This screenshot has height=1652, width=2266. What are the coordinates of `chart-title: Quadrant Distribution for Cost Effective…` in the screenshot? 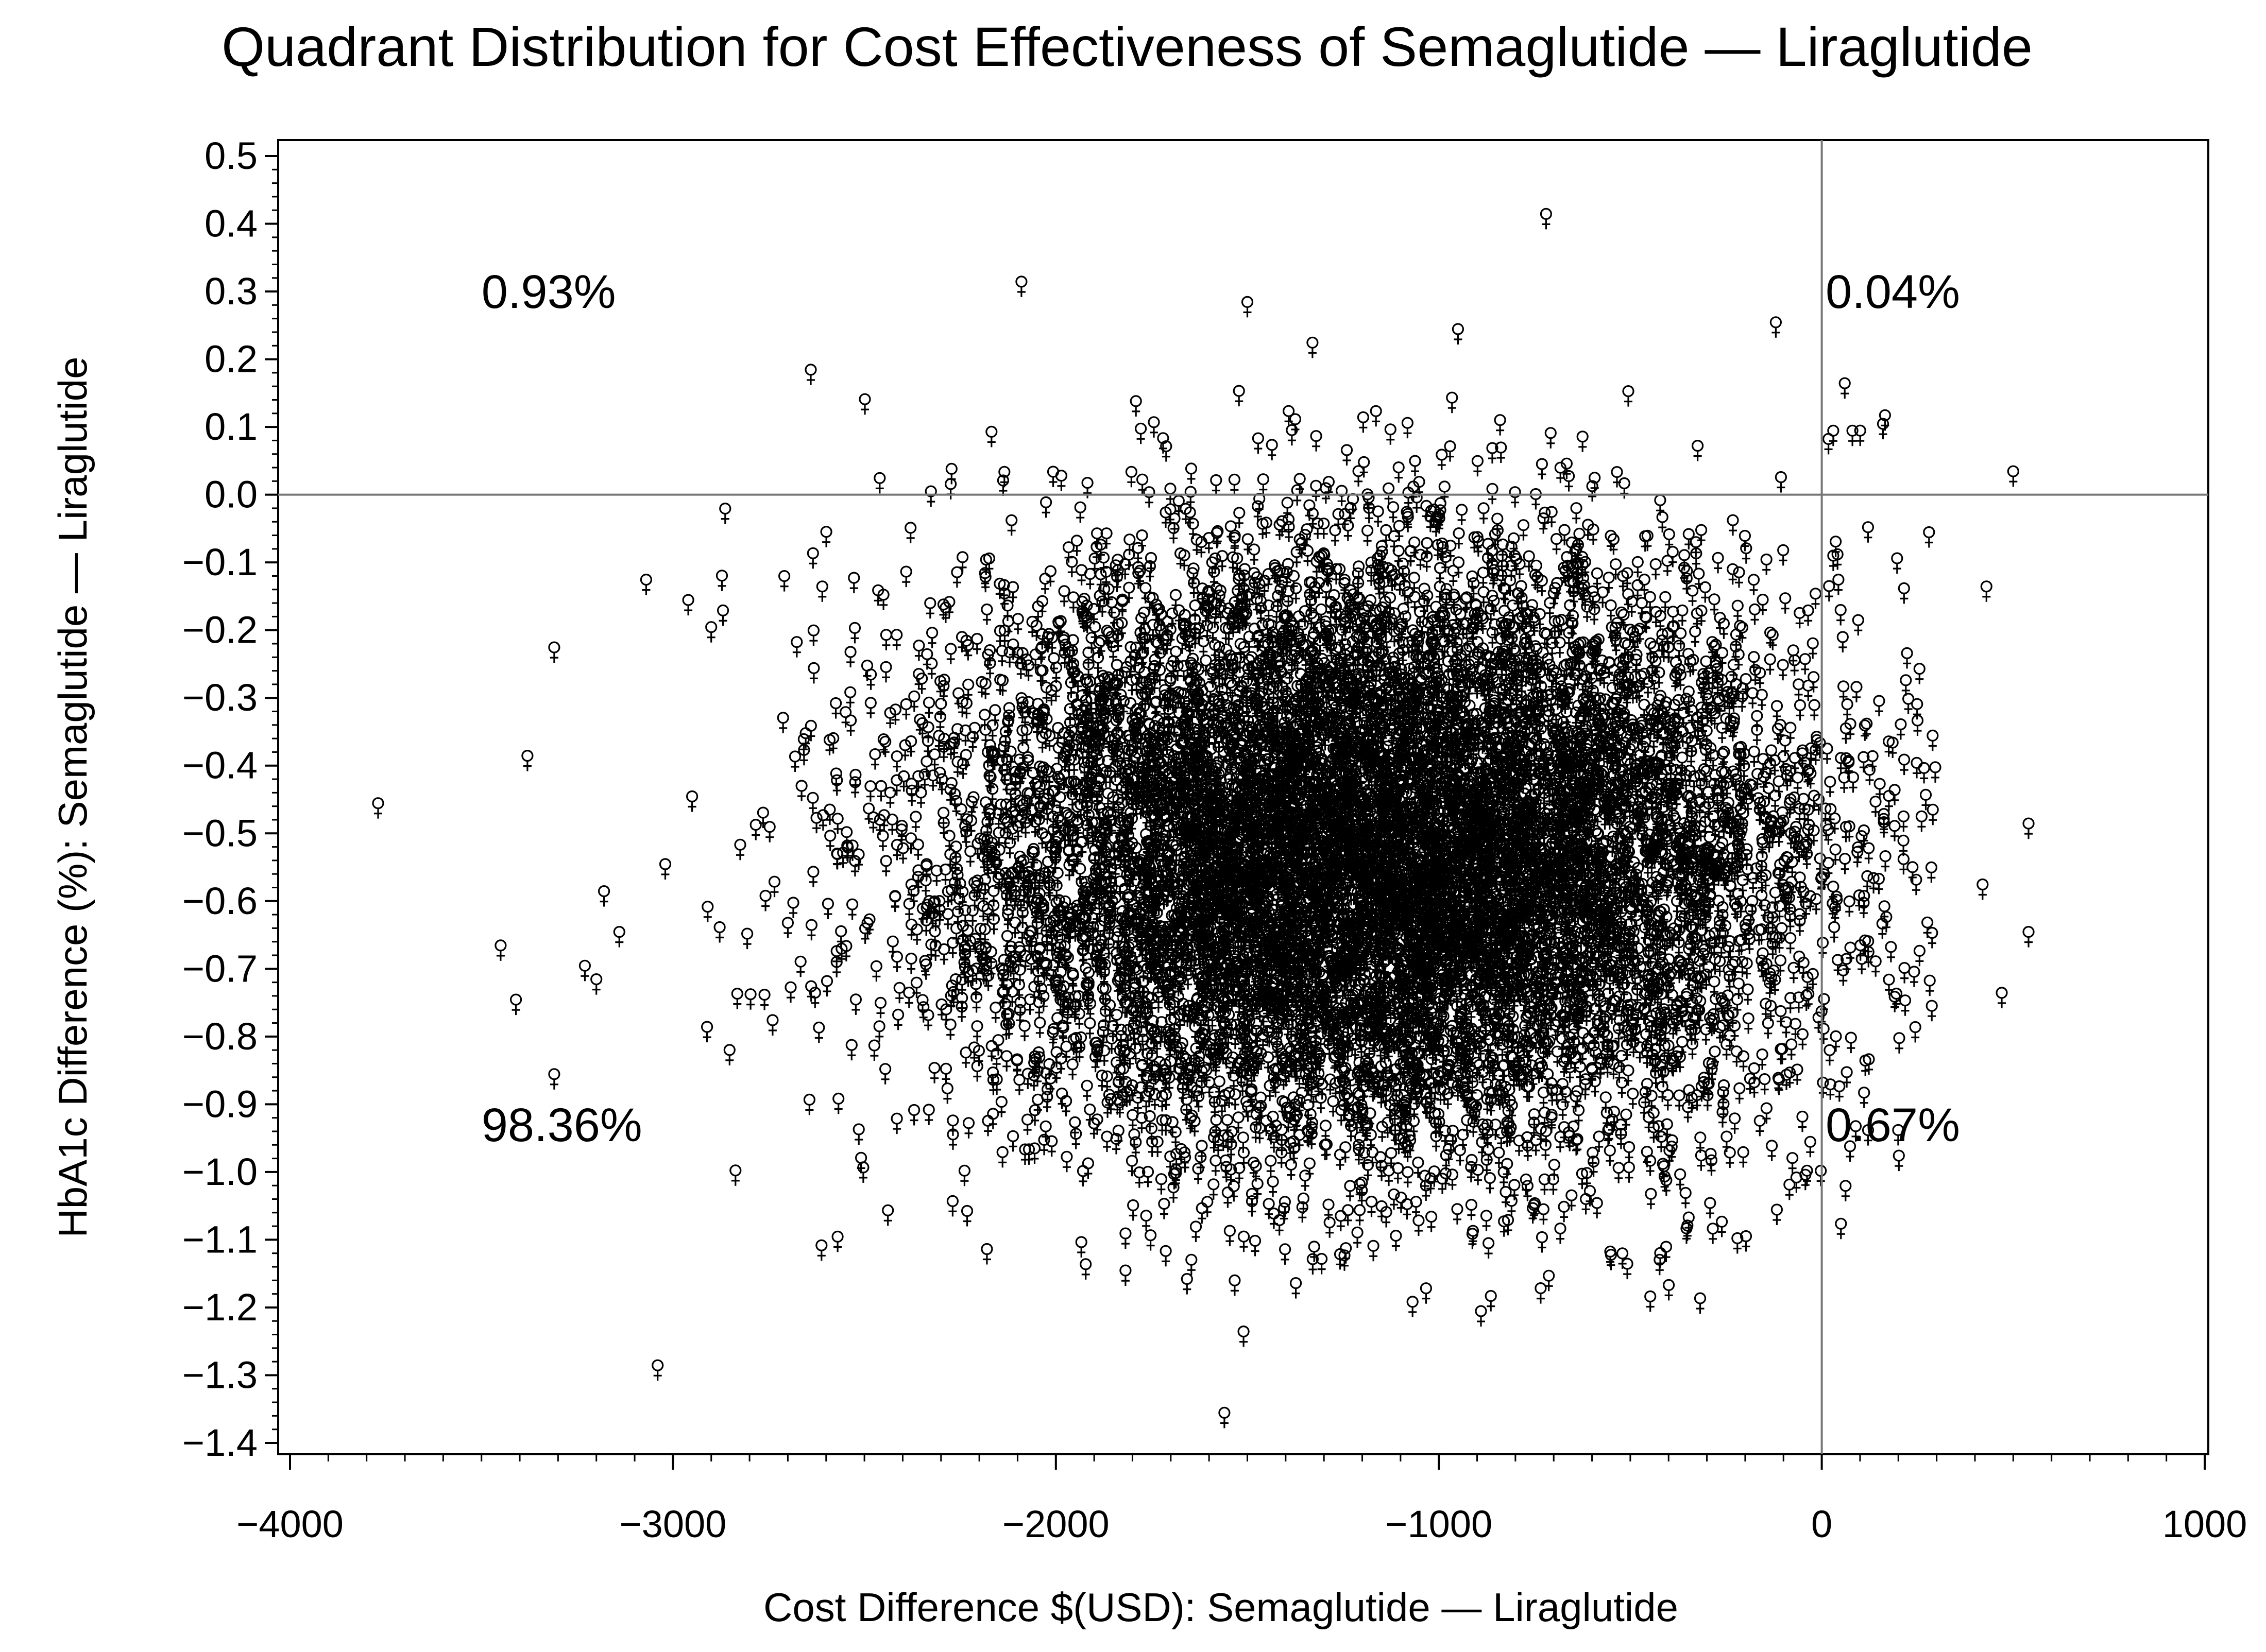 It's located at (1127, 46).